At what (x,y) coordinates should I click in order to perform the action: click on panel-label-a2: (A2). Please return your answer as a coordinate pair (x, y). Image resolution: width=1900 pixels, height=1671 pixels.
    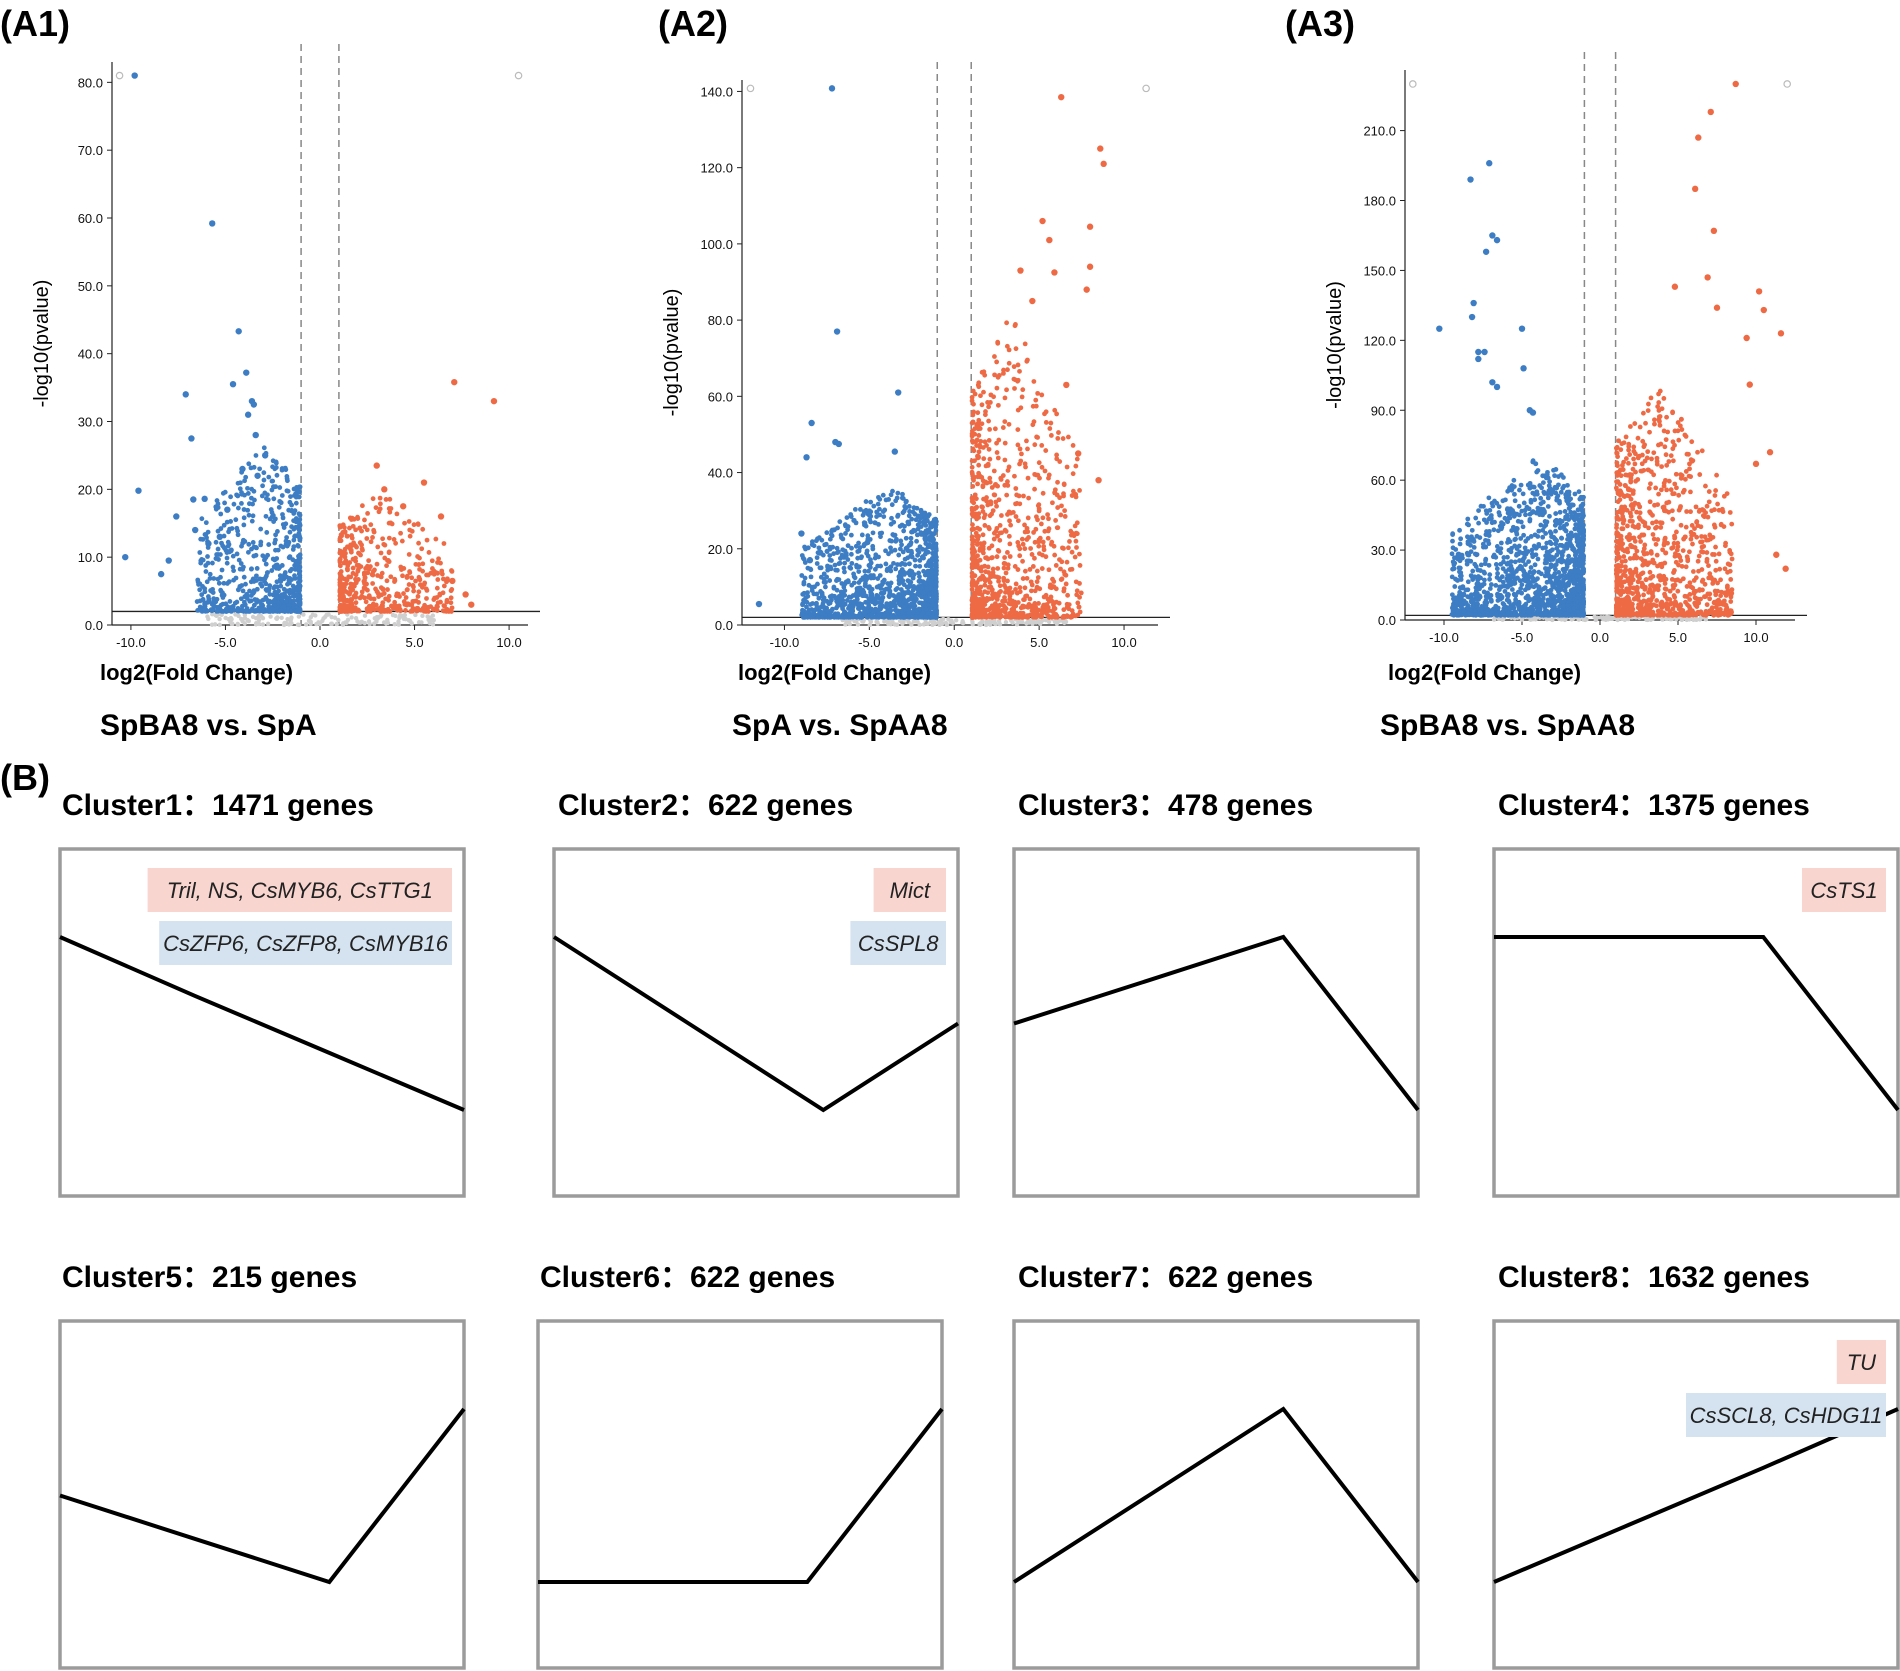
    Looking at the image, I should click on (693, 23).